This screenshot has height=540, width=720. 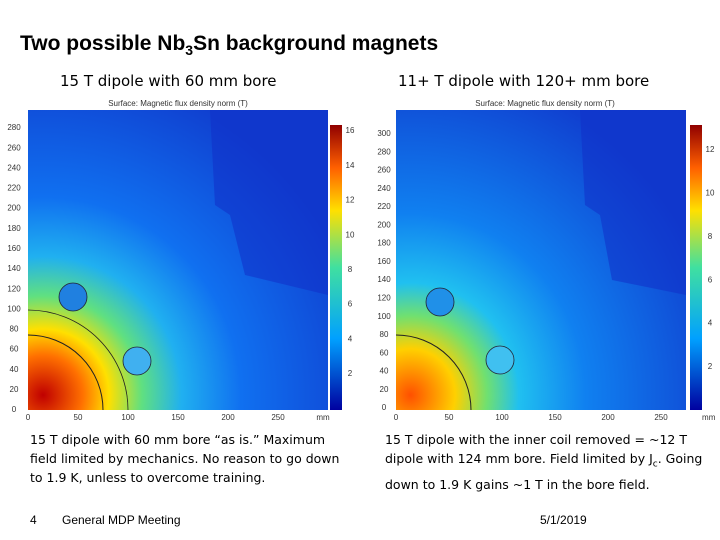 What do you see at coordinates (524, 81) in the screenshot?
I see `panel-subtitle: 11+ T dipole with 120+ mm bore` at bounding box center [524, 81].